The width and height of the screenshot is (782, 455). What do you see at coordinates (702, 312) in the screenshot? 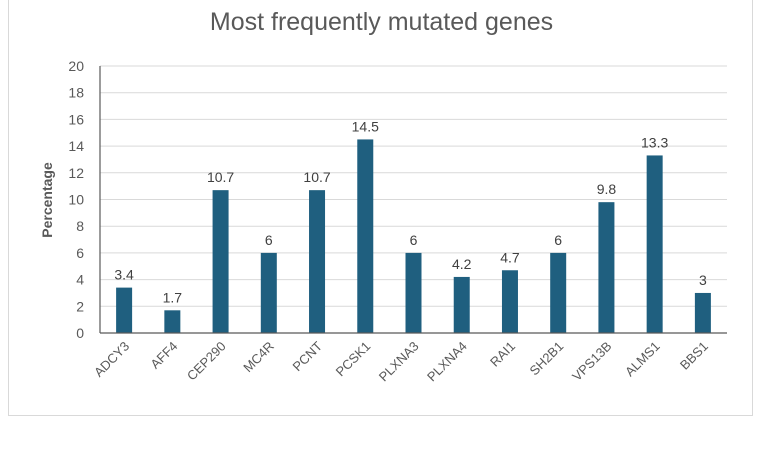
I see `bar-bbs1` at bounding box center [702, 312].